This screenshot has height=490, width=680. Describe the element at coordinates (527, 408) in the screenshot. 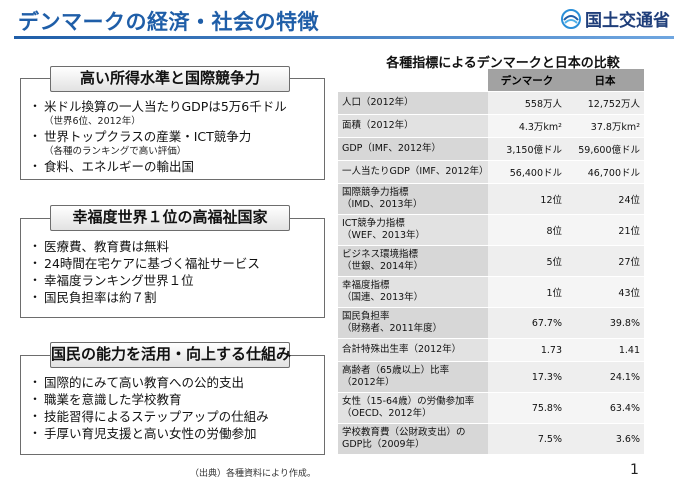

I see `cell-denmark: 75.8%` at that location.